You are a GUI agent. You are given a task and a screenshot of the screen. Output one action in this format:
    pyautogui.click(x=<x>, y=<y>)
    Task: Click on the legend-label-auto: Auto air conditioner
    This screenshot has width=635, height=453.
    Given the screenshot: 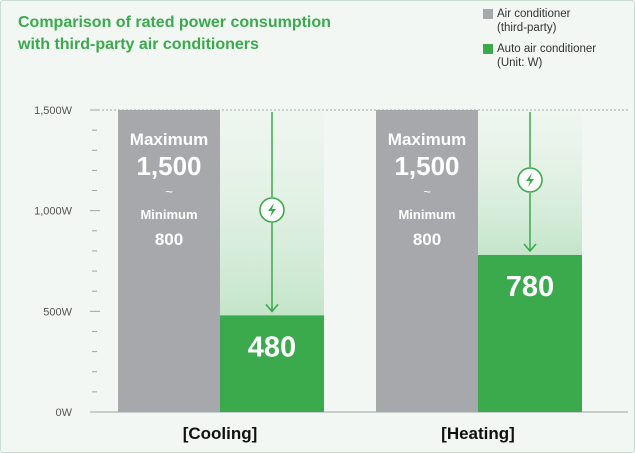 What is the action you would take?
    pyautogui.click(x=547, y=49)
    